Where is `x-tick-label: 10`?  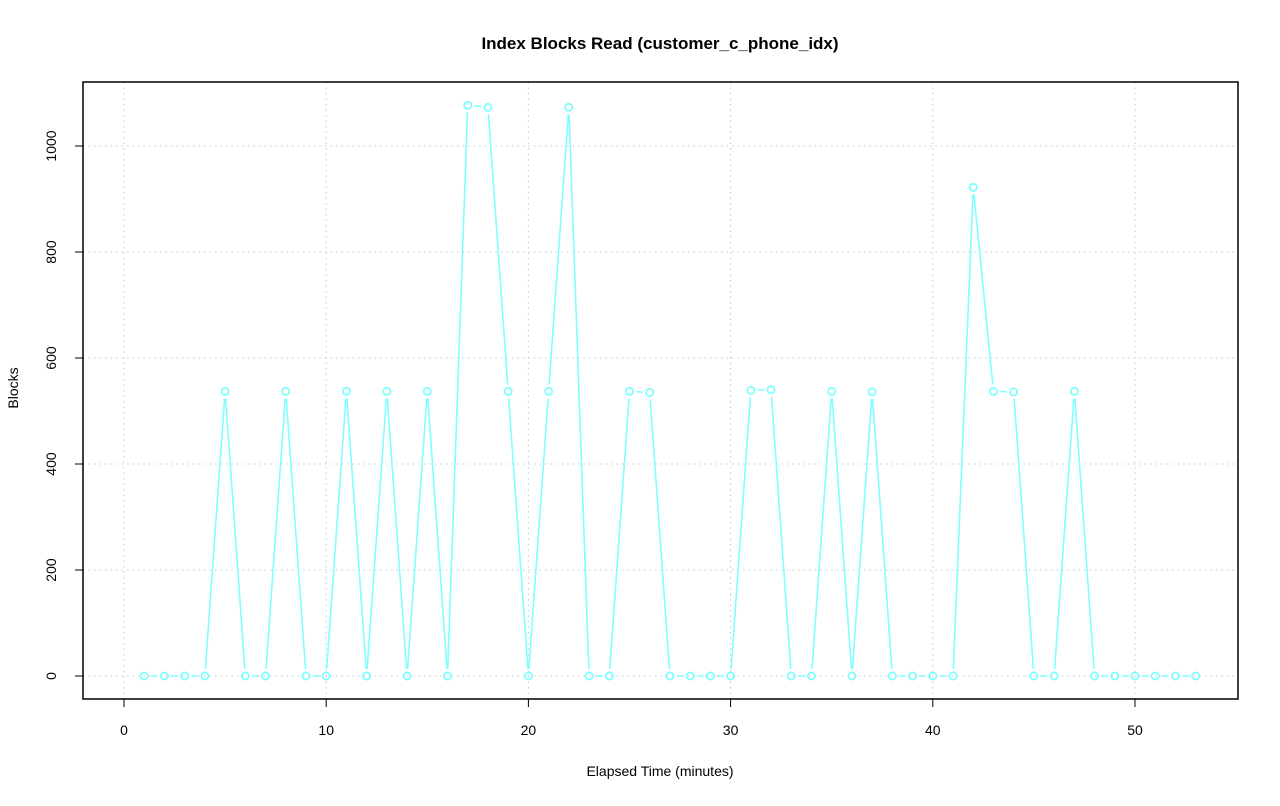 x-tick-label: 10 is located at coordinates (326, 730).